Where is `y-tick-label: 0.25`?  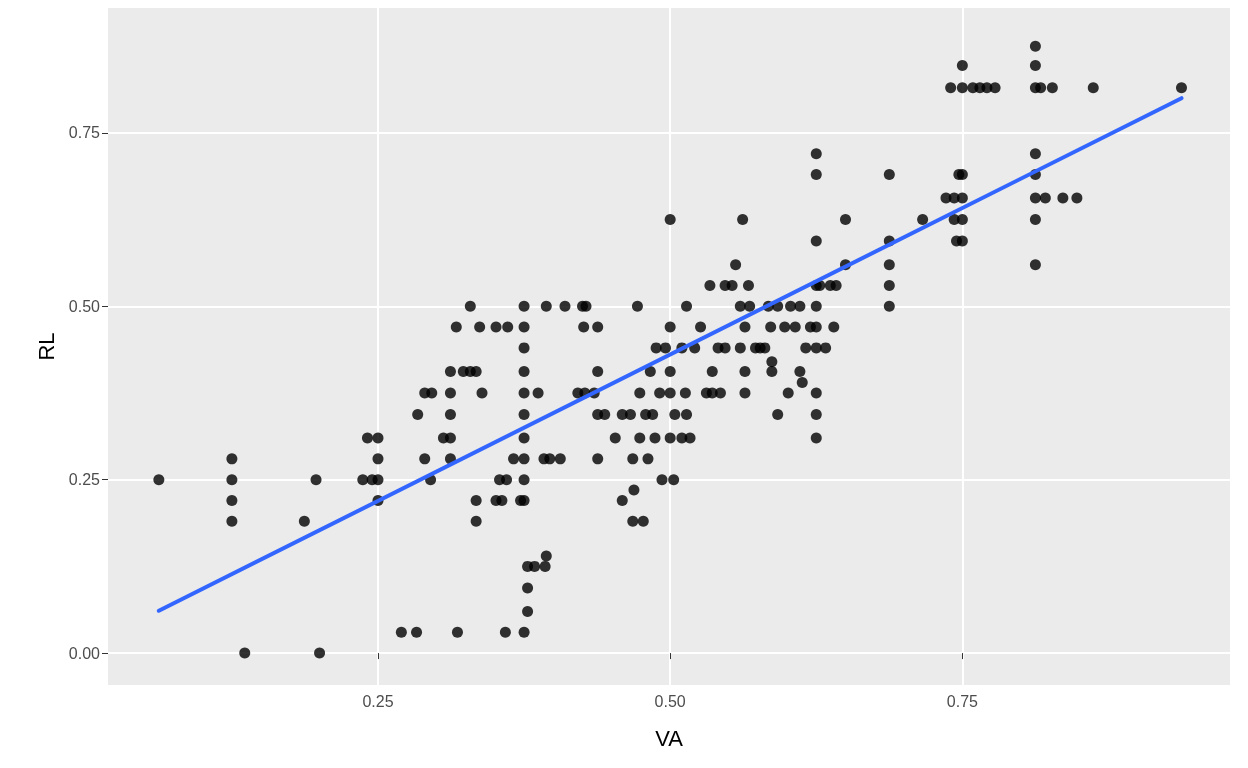
y-tick-label: 0.25 is located at coordinates (84, 480).